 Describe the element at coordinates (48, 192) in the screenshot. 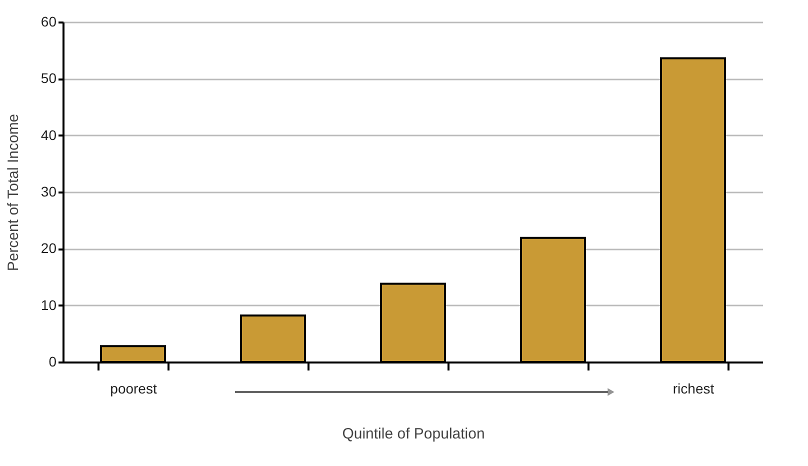

I see `y-tick-label: 30` at that location.